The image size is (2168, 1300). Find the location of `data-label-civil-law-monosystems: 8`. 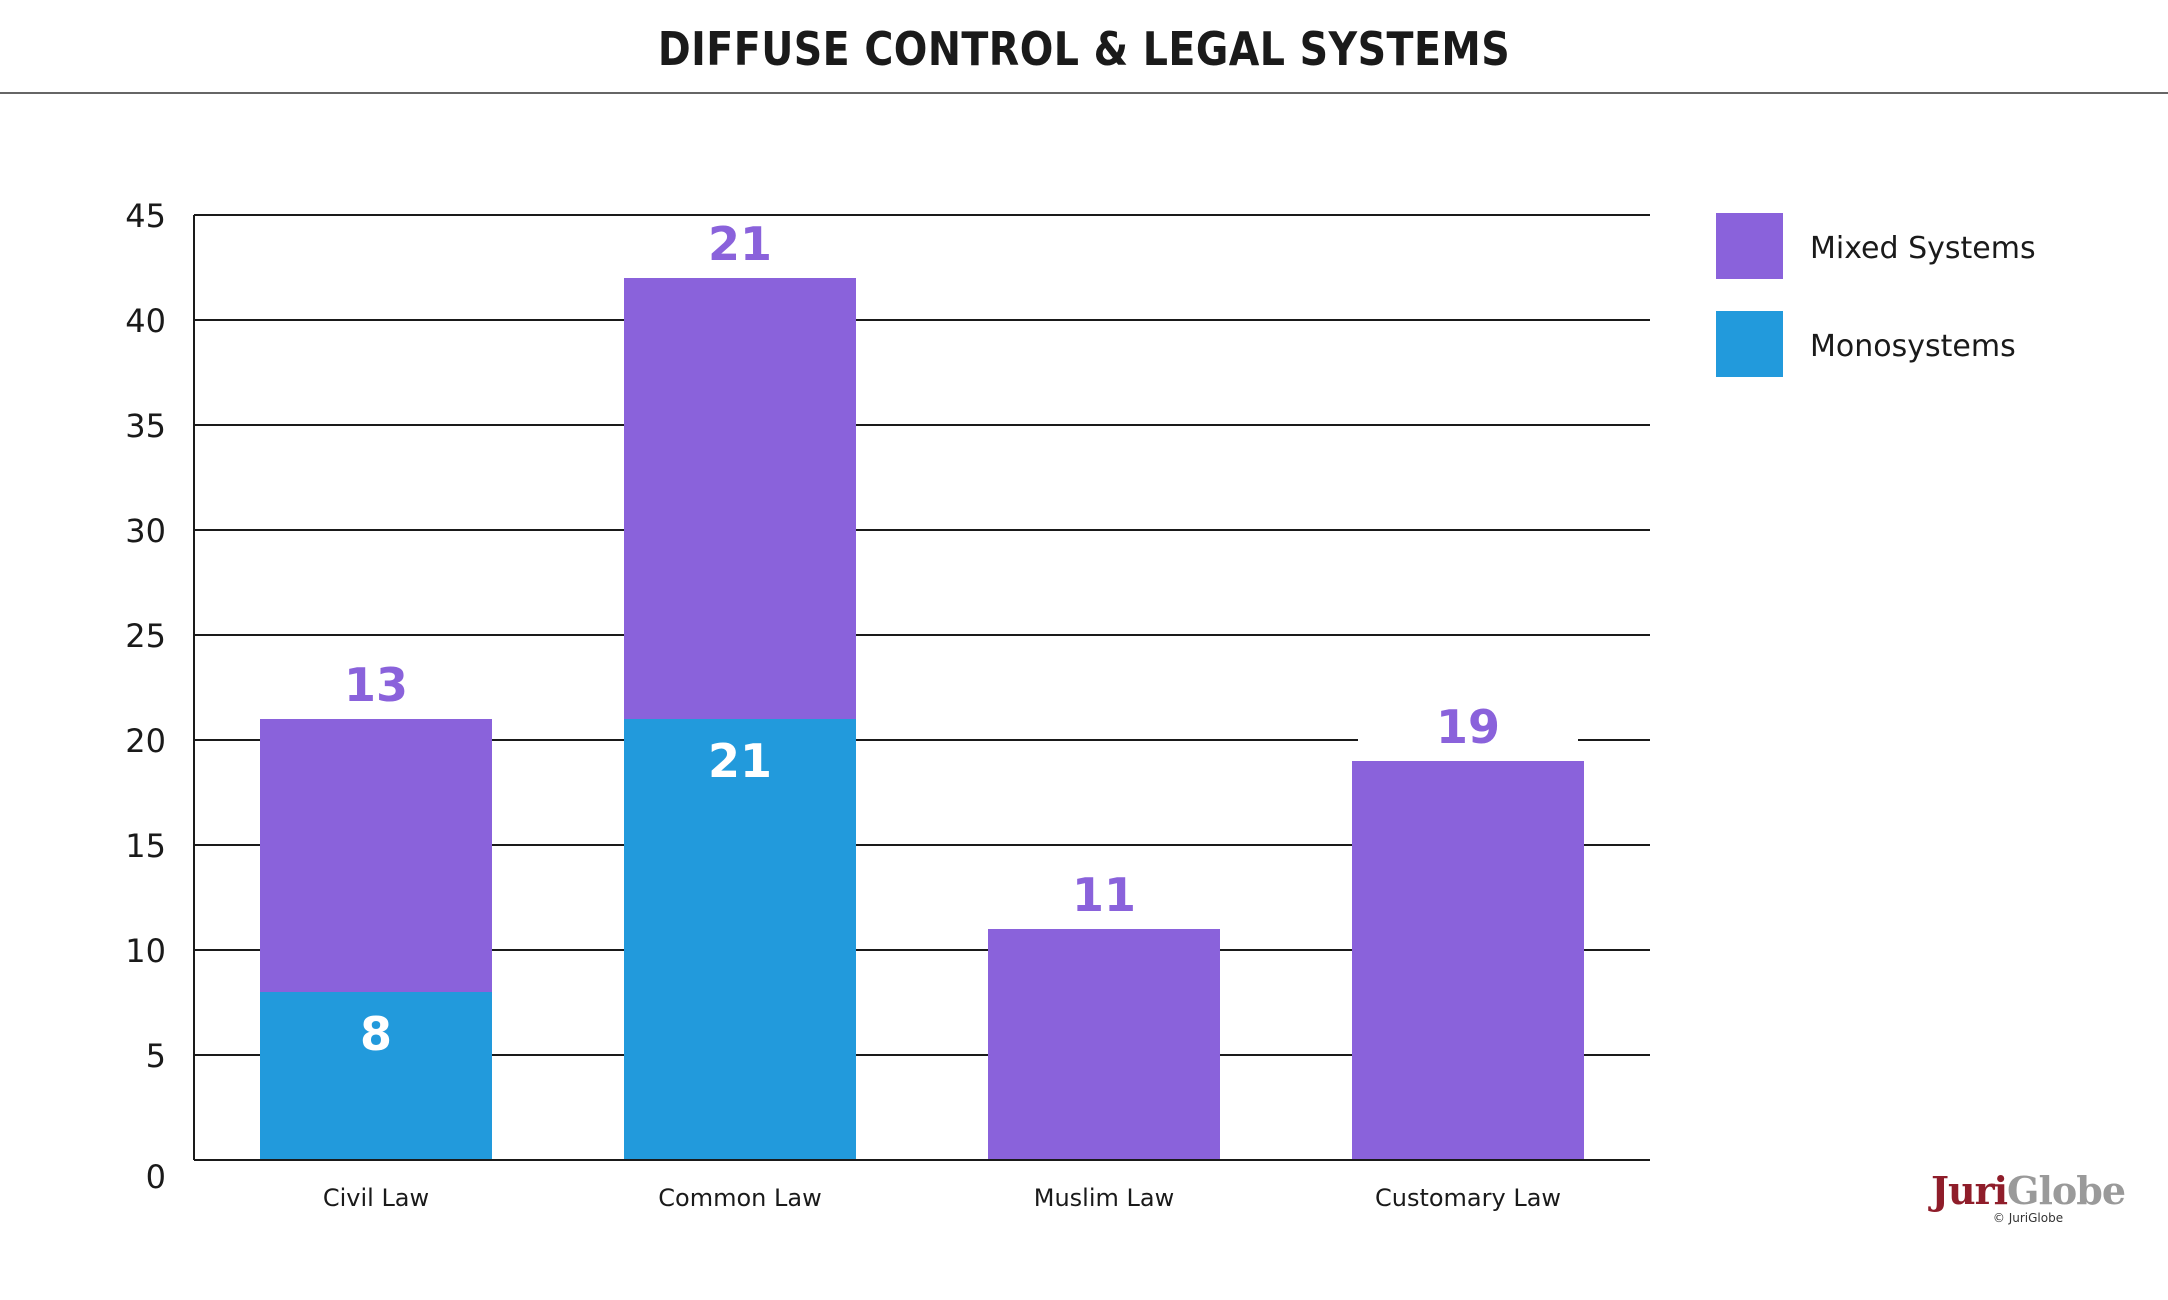

data-label-civil-law-monosystems: 8 is located at coordinates (376, 1034).